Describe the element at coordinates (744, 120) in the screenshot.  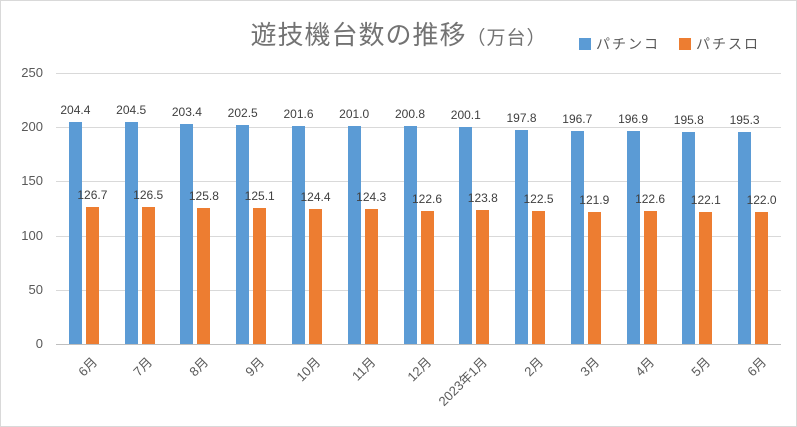
I see `data-label-pachinko: 195.3` at that location.